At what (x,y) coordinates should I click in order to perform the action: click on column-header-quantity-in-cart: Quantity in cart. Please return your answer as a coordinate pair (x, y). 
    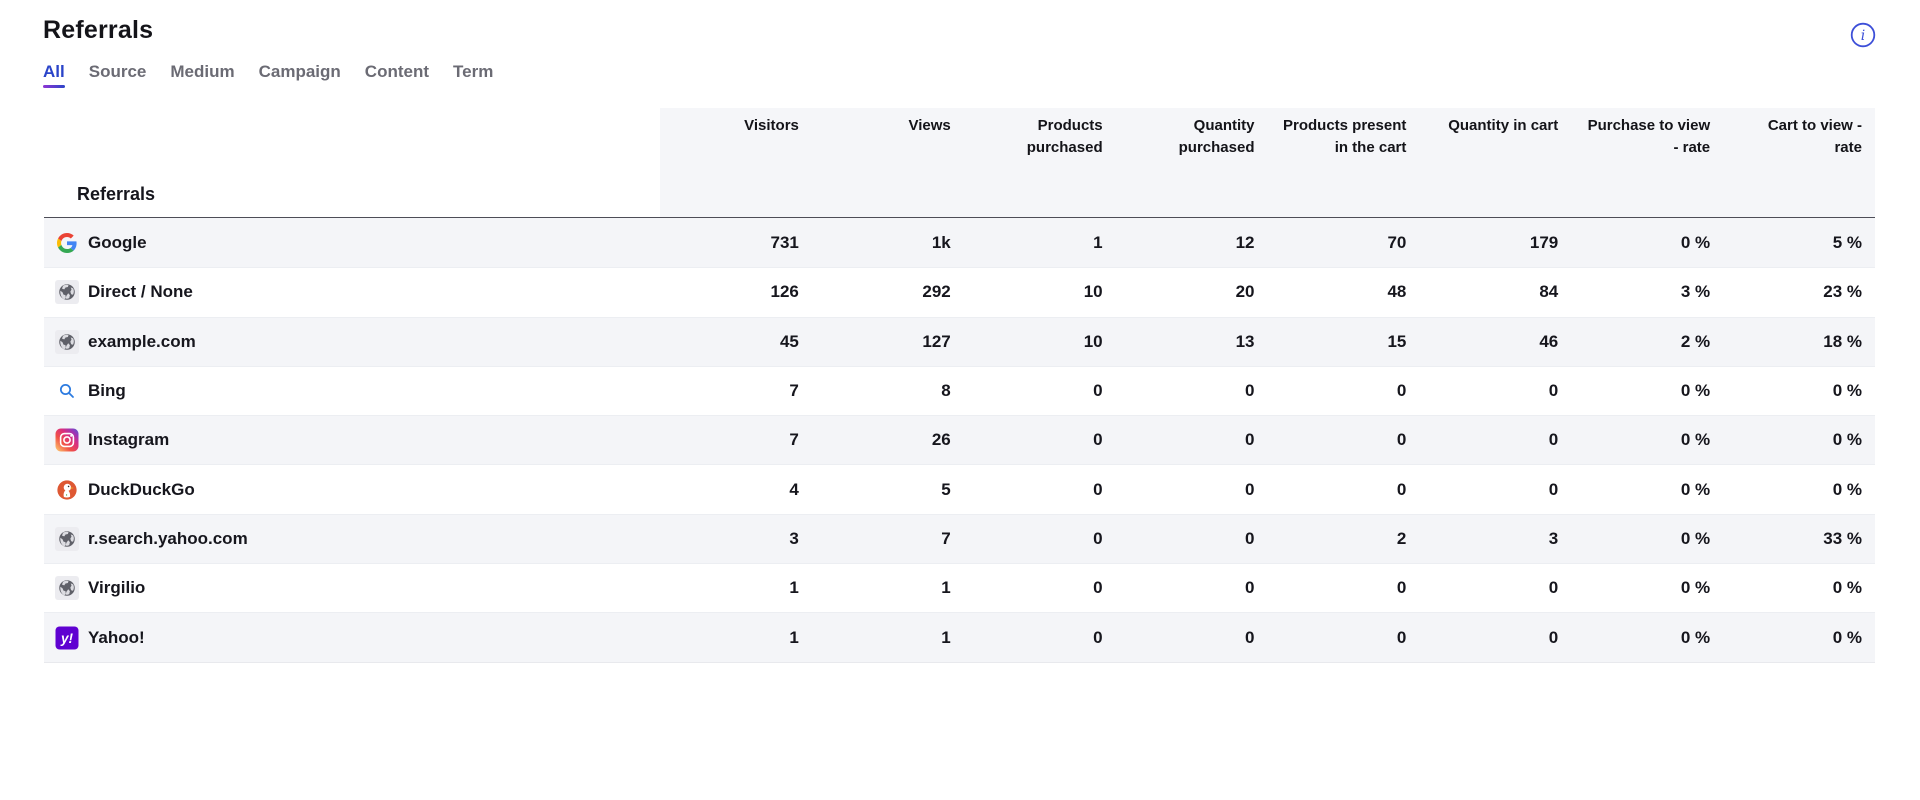
    Looking at the image, I should click on (1495, 162).